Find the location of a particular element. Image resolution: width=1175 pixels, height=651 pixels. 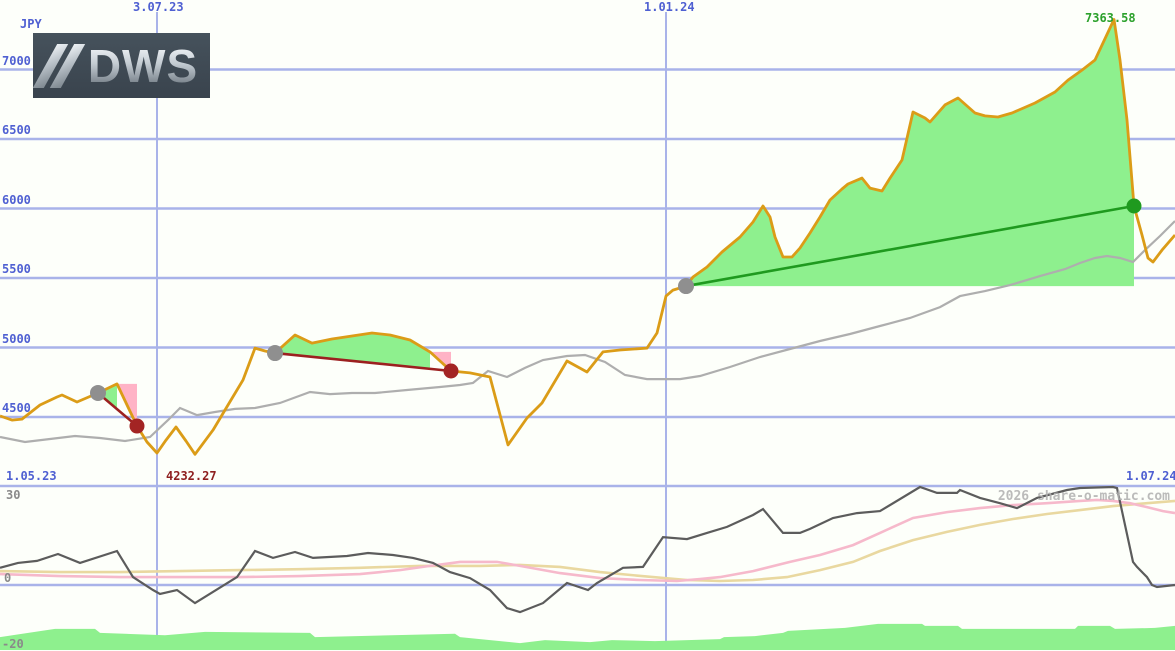

ma-pink-line is located at coordinates (587, 540).